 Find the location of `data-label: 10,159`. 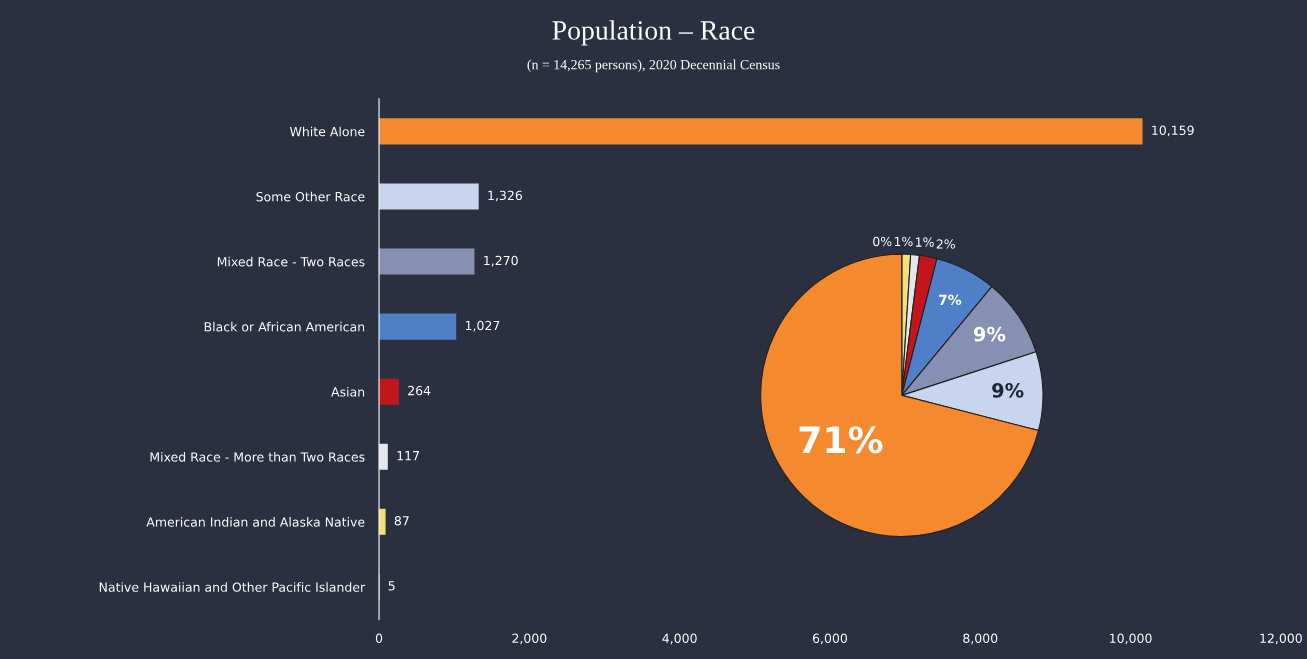

data-label: 10,159 is located at coordinates (1173, 131).